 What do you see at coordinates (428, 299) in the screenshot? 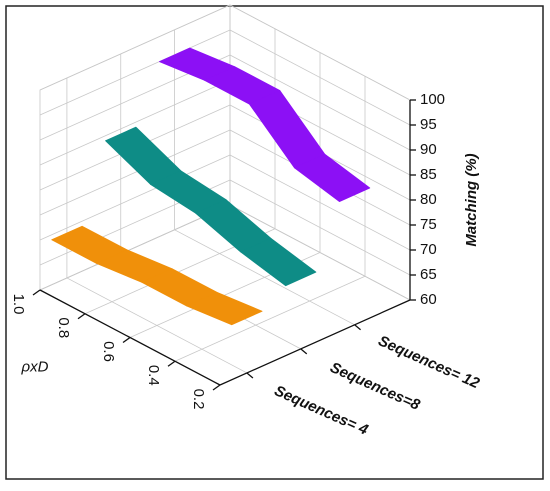
I see `z-tick-label: 60` at bounding box center [428, 299].